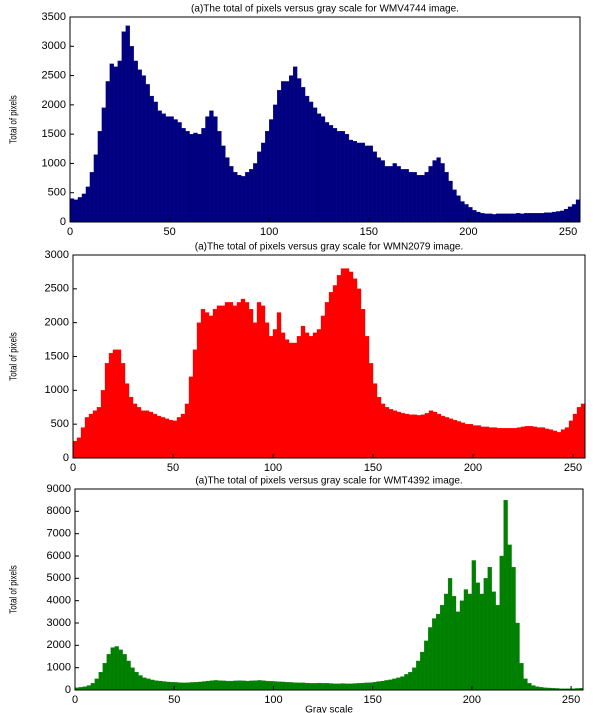  What do you see at coordinates (174, 700) in the screenshot?
I see `x-tick-label: 50` at bounding box center [174, 700].